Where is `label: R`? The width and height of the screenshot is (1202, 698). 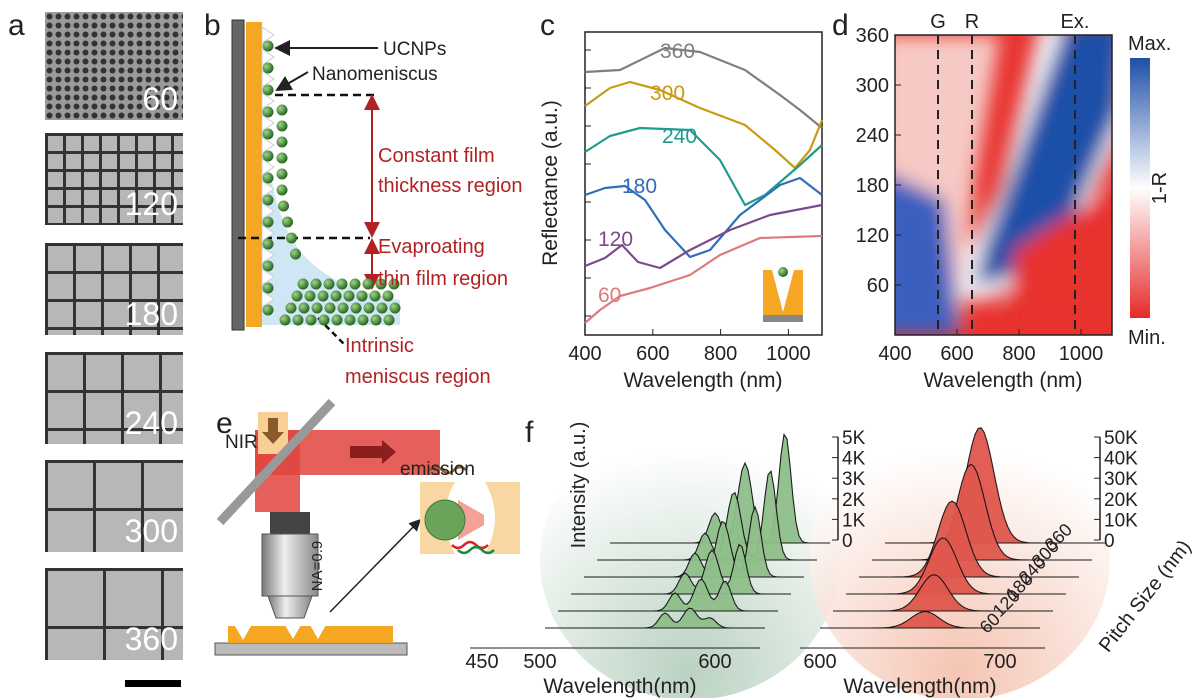 label: R is located at coordinates (972, 22).